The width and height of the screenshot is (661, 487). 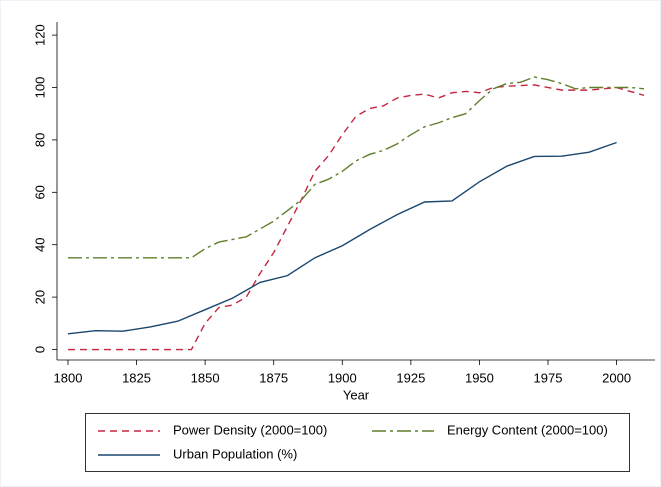 I want to click on x-tick-label: 2000, so click(x=616, y=377).